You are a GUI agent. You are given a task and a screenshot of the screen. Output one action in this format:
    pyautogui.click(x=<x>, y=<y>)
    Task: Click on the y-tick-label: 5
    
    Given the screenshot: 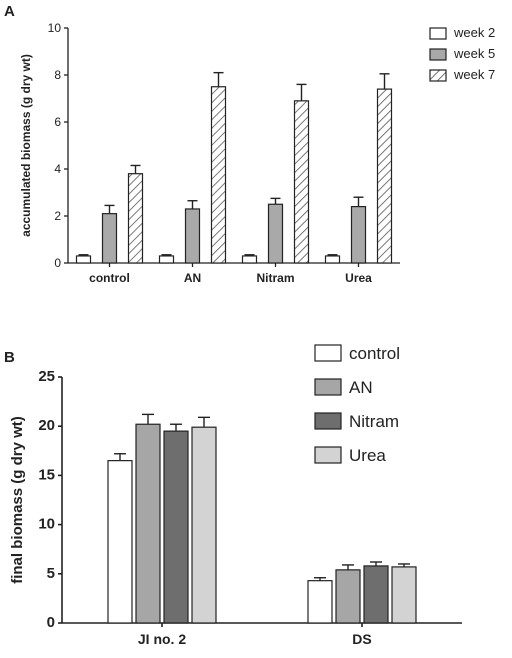 What is the action you would take?
    pyautogui.click(x=51, y=573)
    